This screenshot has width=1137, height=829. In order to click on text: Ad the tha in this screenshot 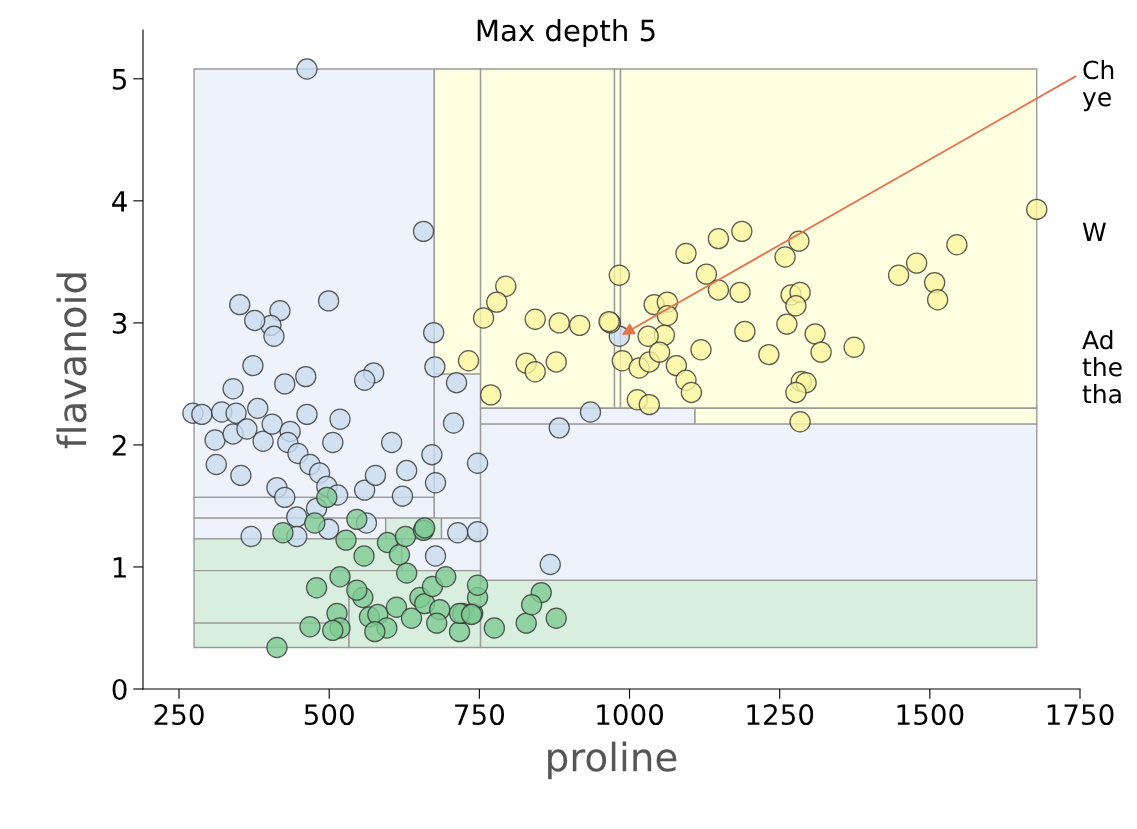, I will do `click(1102, 367)`.